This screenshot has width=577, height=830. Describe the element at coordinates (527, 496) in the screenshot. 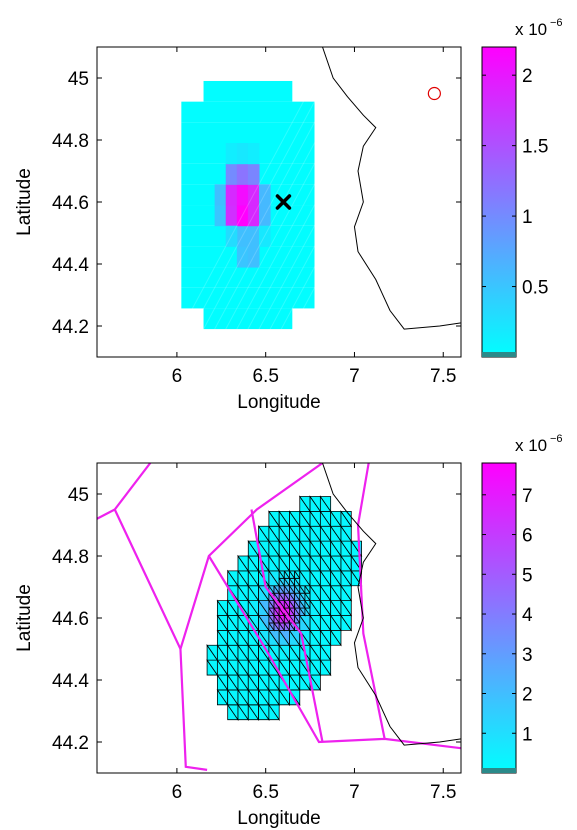

I see `colorbar-tick-label: 7` at that location.